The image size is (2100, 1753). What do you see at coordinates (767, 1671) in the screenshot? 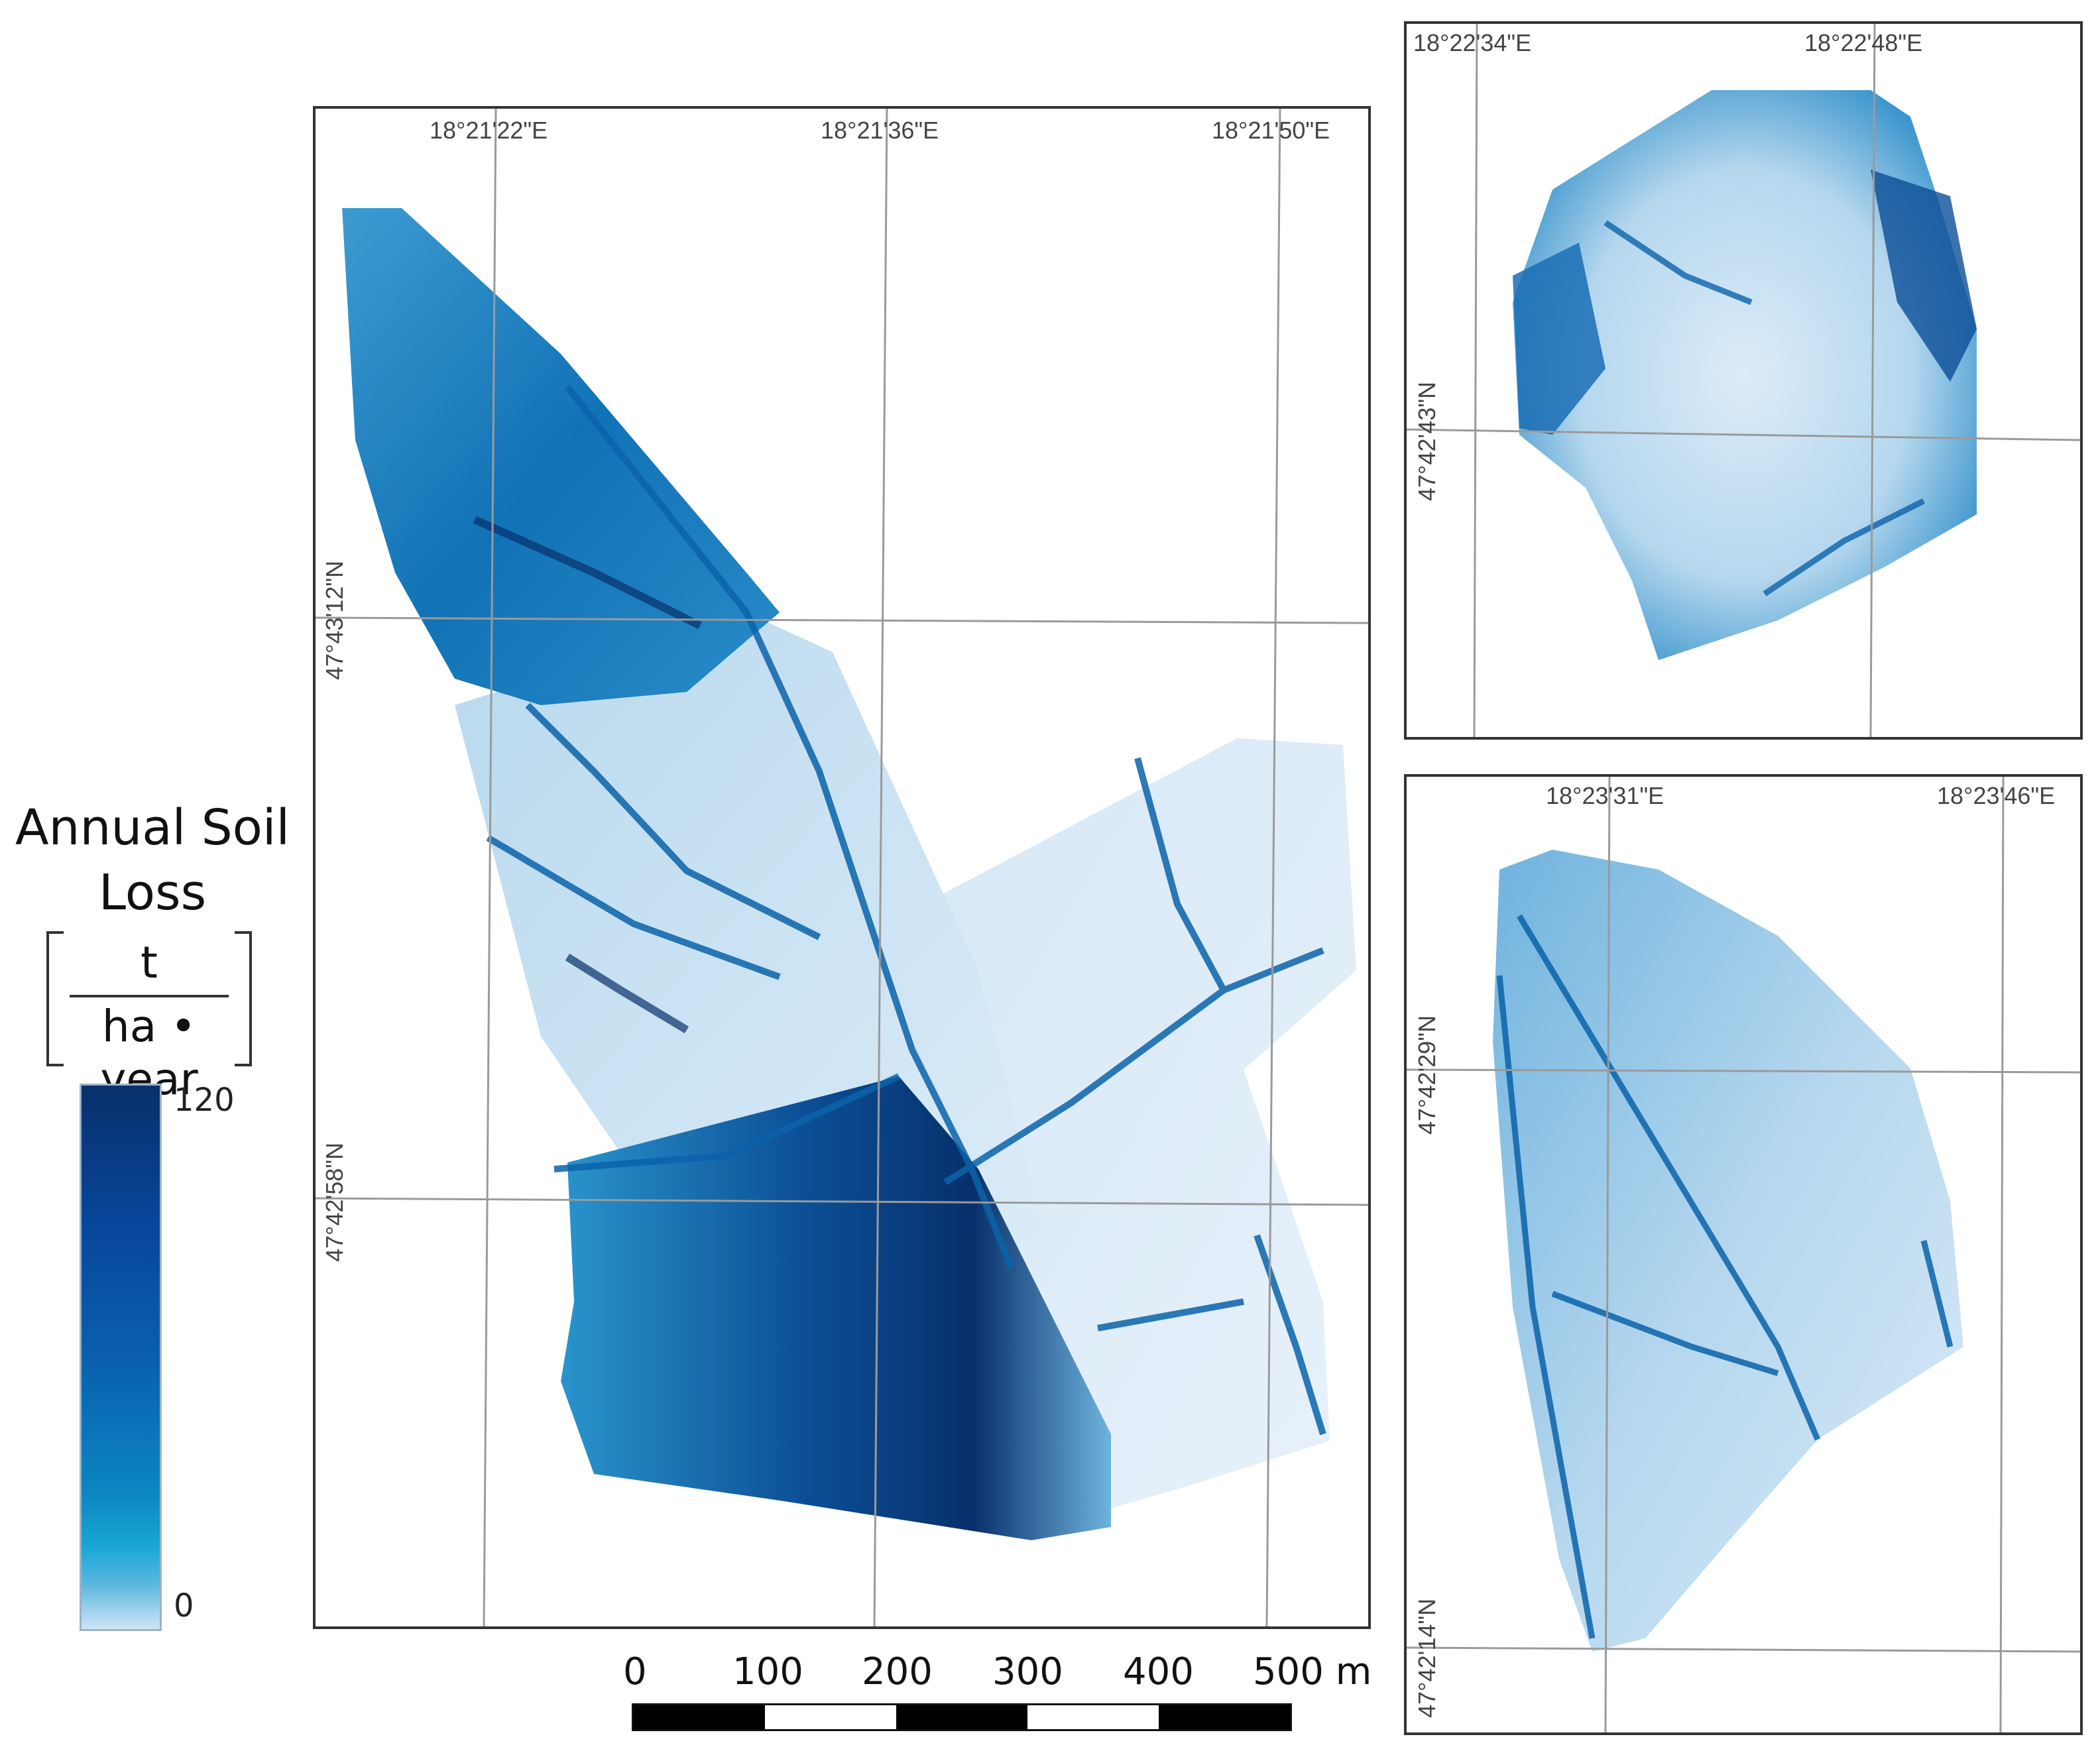
I see `scale-label-100: 100` at bounding box center [767, 1671].